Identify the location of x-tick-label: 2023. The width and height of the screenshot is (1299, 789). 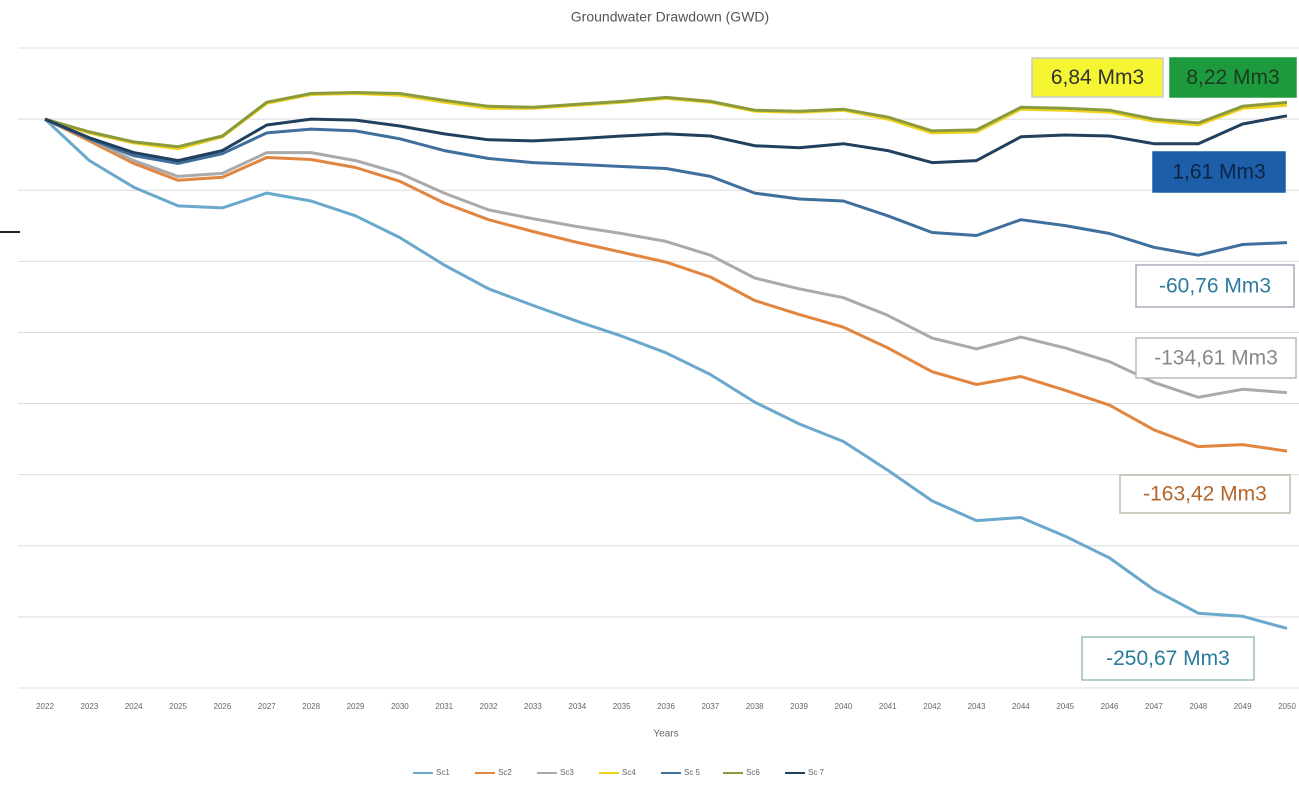
(89, 706).